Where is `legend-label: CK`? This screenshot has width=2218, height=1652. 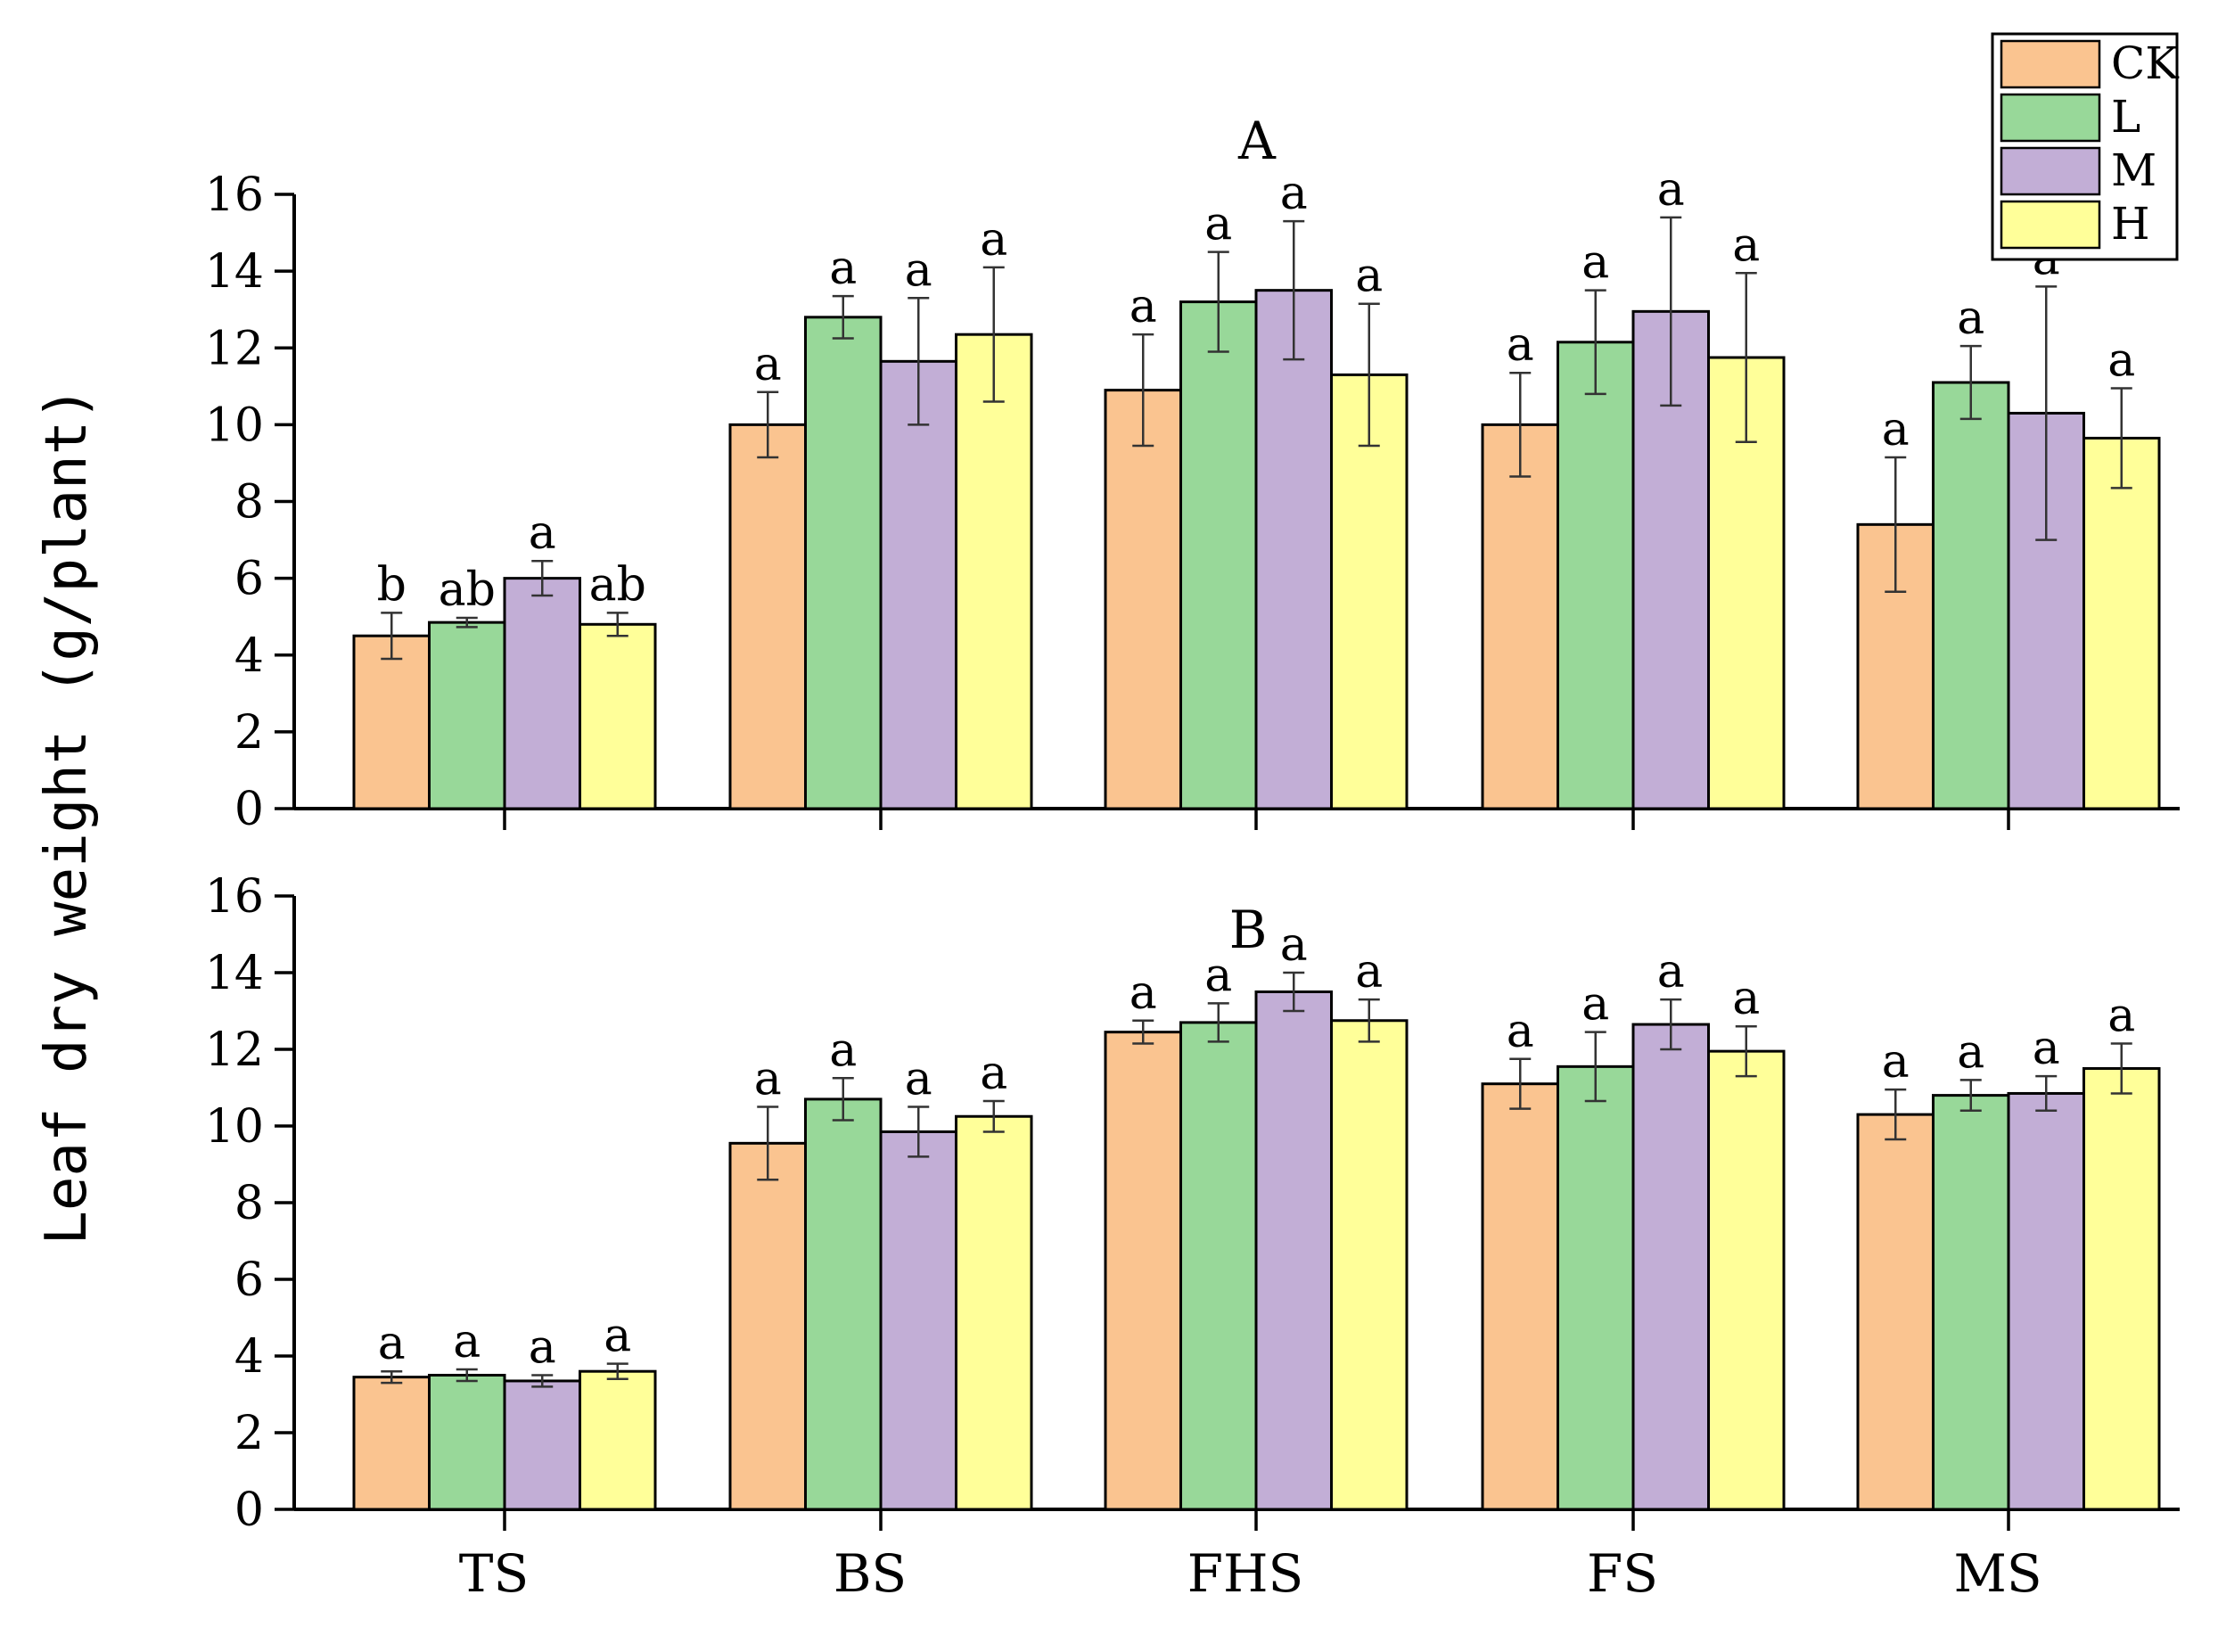
legend-label: CK is located at coordinates (2145, 63).